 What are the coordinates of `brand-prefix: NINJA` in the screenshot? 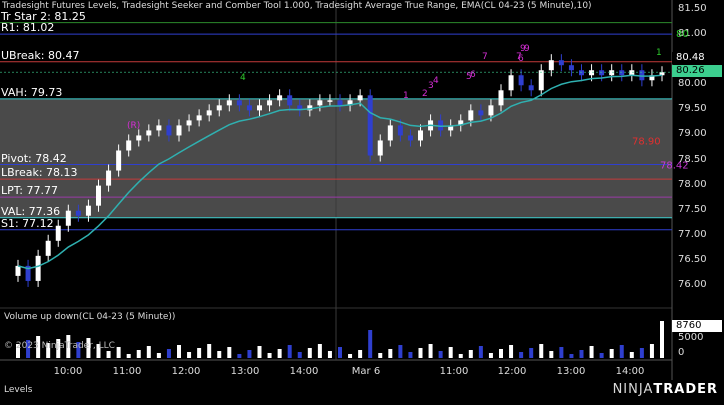 It's located at (633, 389).